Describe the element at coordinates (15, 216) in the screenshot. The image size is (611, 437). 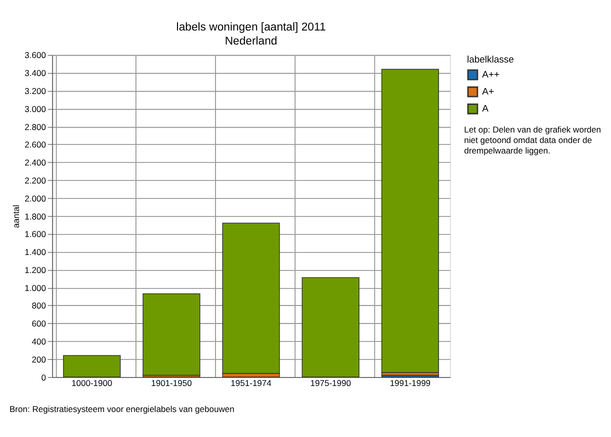
I see `y-axis-title: aantal` at that location.